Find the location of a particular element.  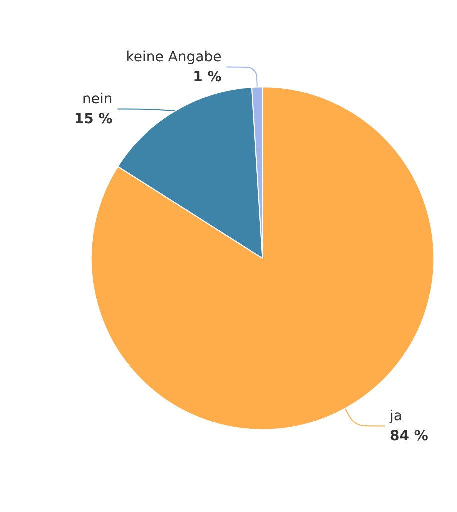

slice-label: keine Angabe is located at coordinates (174, 57).